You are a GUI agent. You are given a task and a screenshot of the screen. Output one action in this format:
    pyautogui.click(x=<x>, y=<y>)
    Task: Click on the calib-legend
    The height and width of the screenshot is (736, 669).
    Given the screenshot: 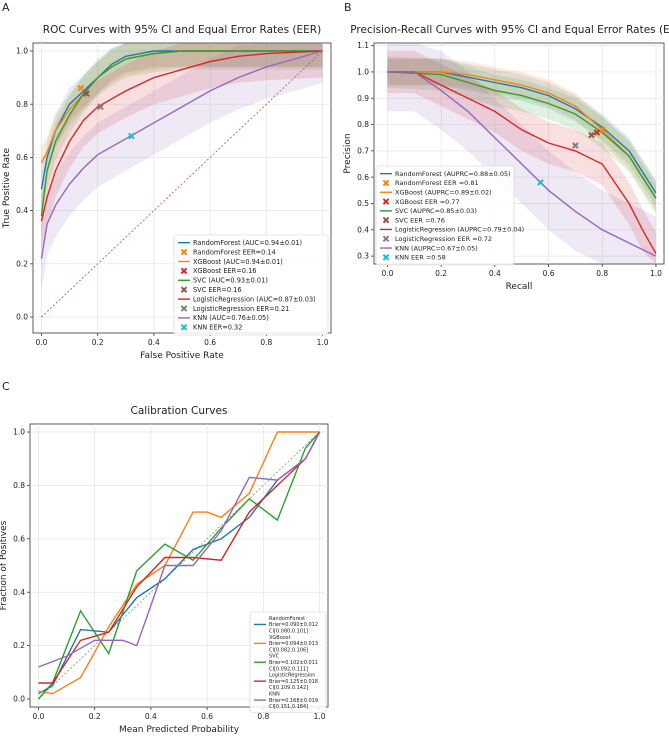 What is the action you would take?
    pyautogui.click(x=288, y=662)
    